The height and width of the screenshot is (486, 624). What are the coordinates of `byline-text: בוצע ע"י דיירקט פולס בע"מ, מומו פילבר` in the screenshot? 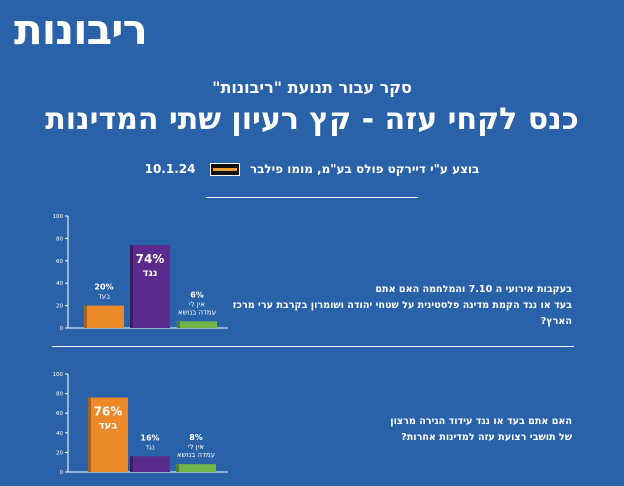 It's located at (364, 169).